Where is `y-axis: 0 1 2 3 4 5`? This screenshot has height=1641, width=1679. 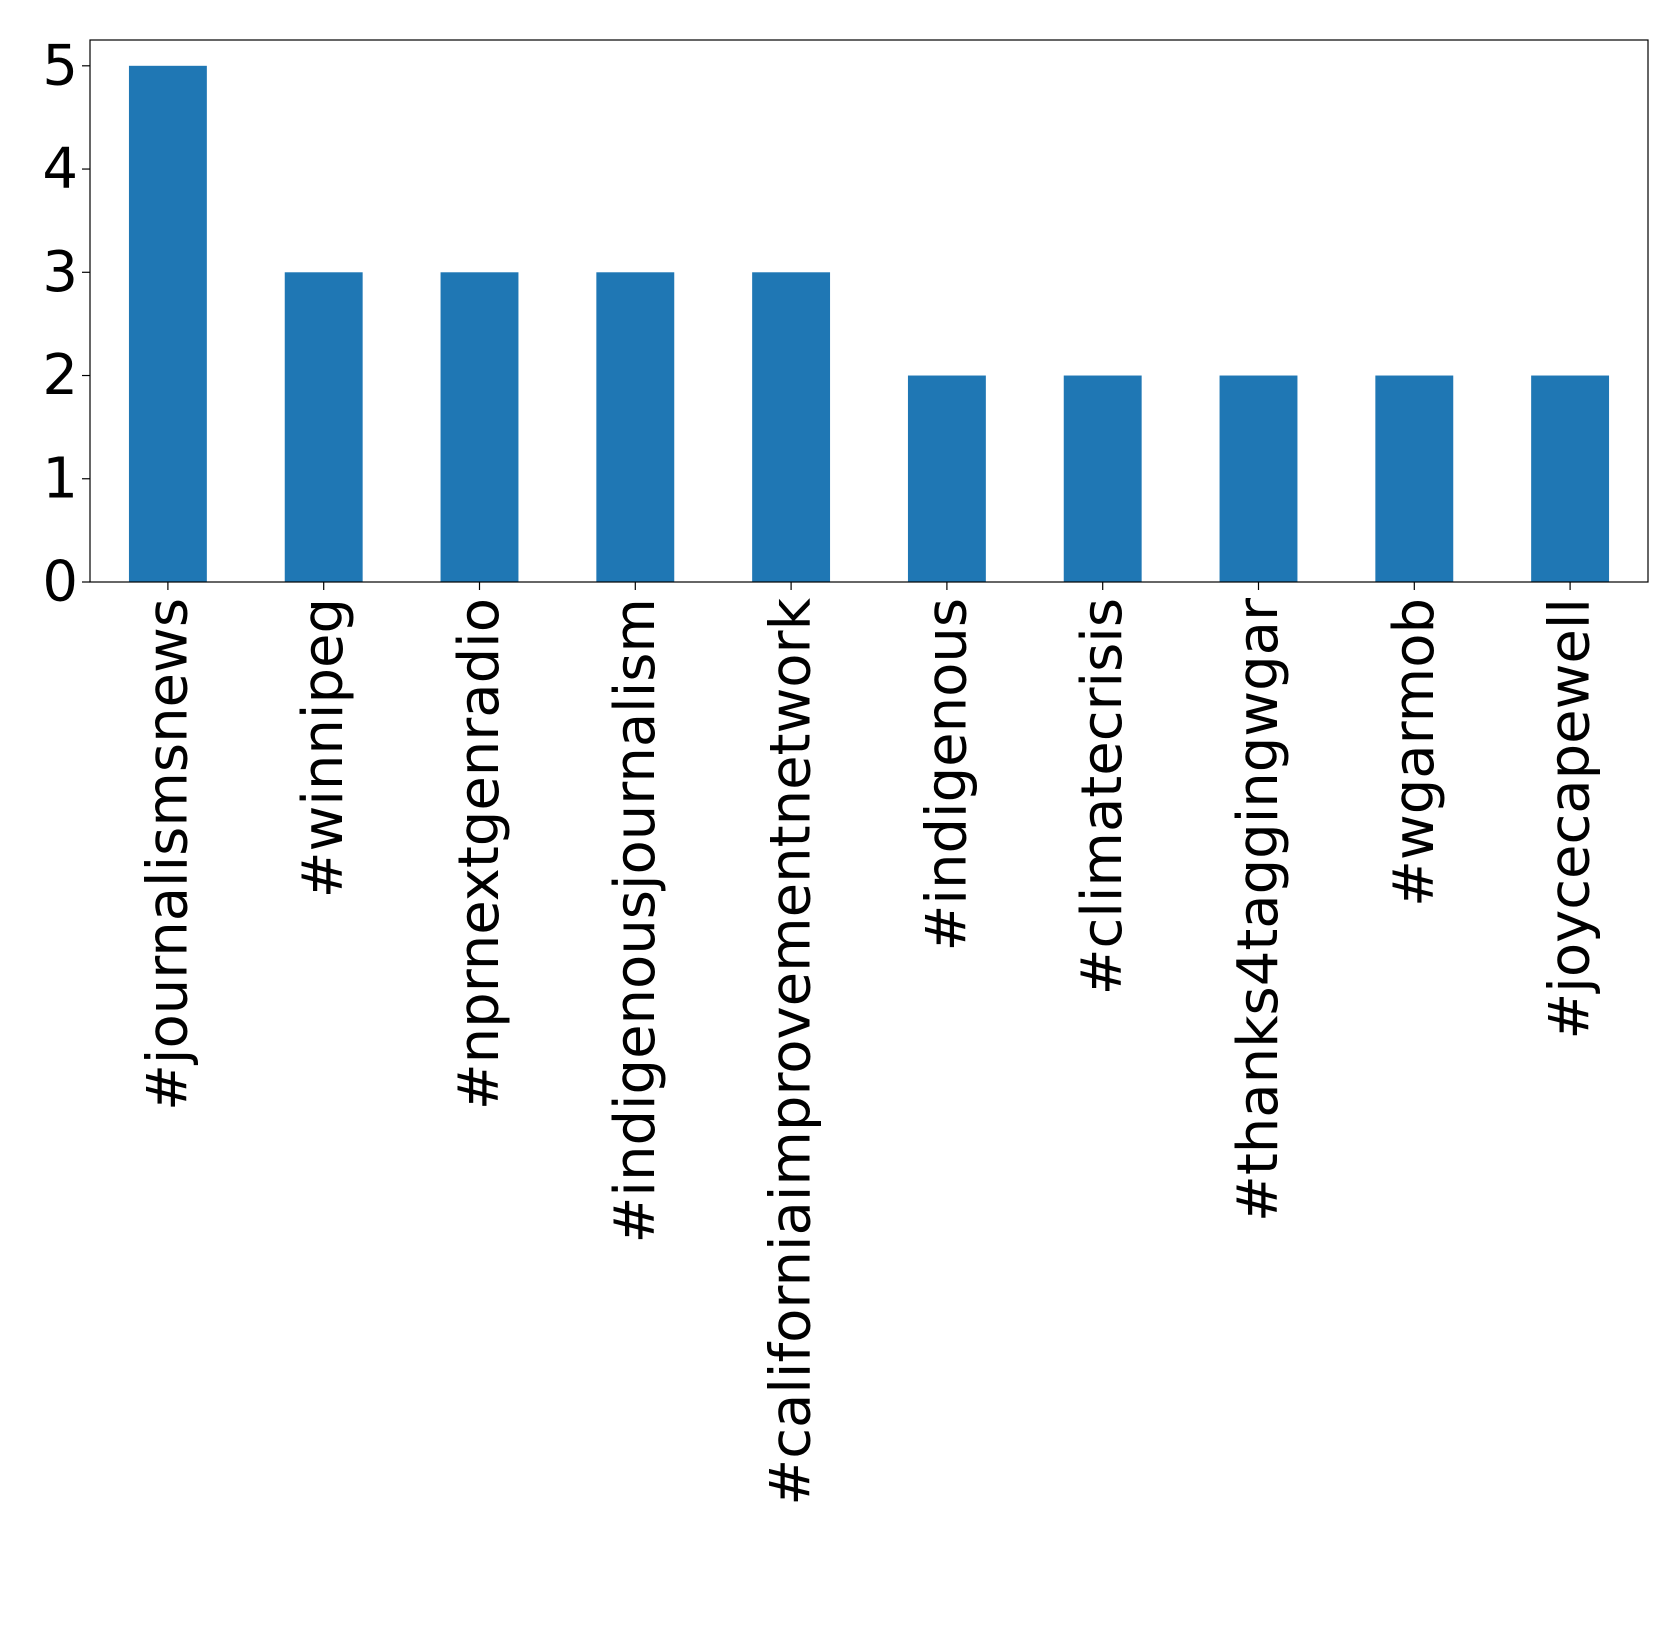
y-axis: 0 1 2 3 4 5 is located at coordinates (66, 324).